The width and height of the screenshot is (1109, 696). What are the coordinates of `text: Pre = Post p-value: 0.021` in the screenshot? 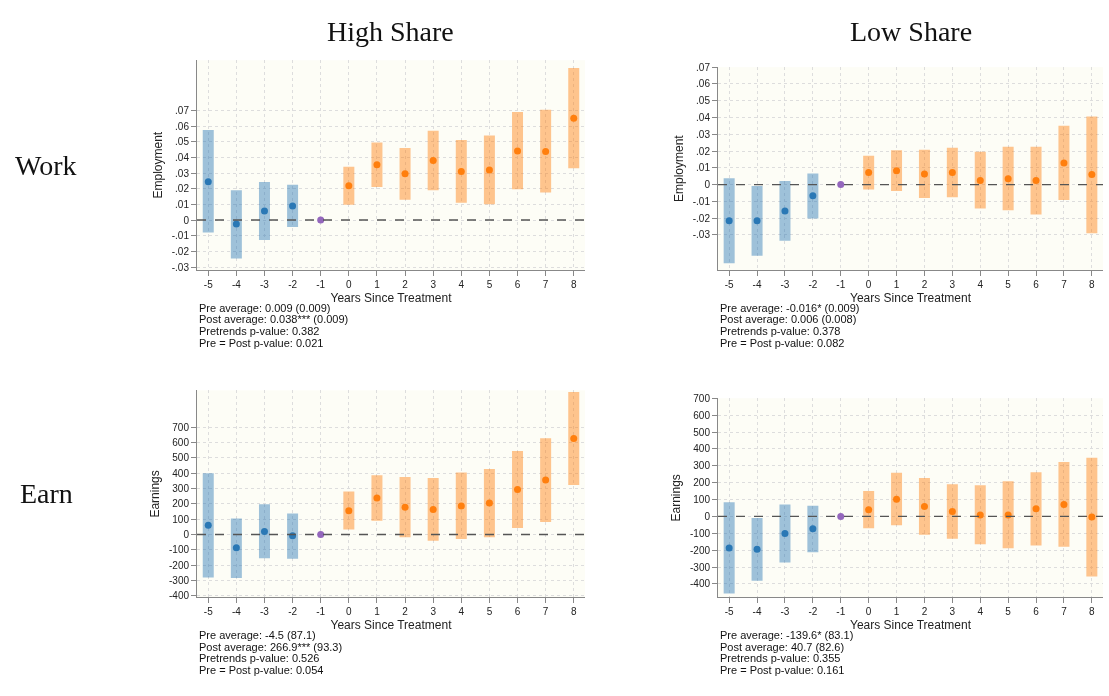 It's located at (261, 343).